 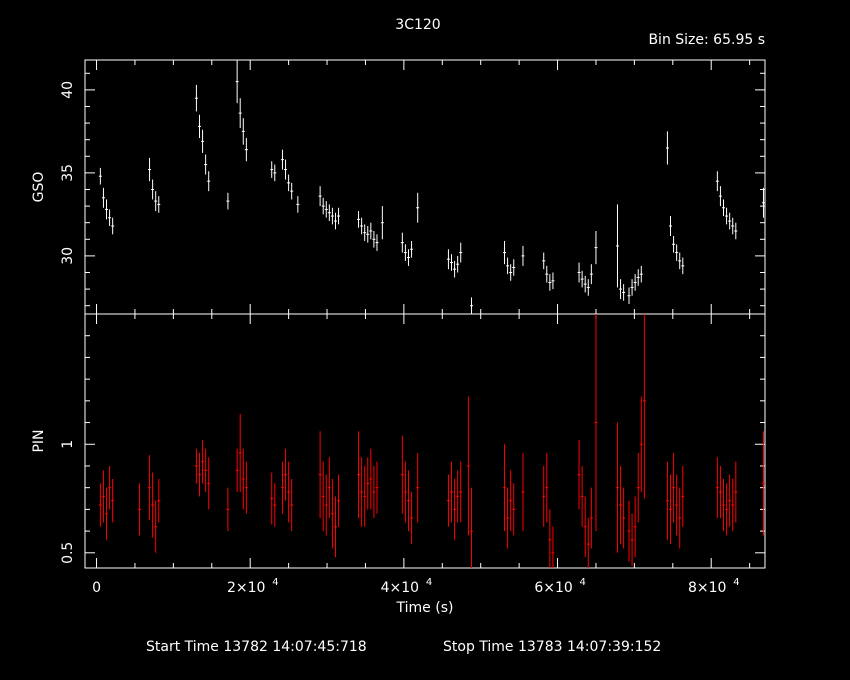 I want to click on x-tick-label: 2×10 4, so click(x=253, y=586).